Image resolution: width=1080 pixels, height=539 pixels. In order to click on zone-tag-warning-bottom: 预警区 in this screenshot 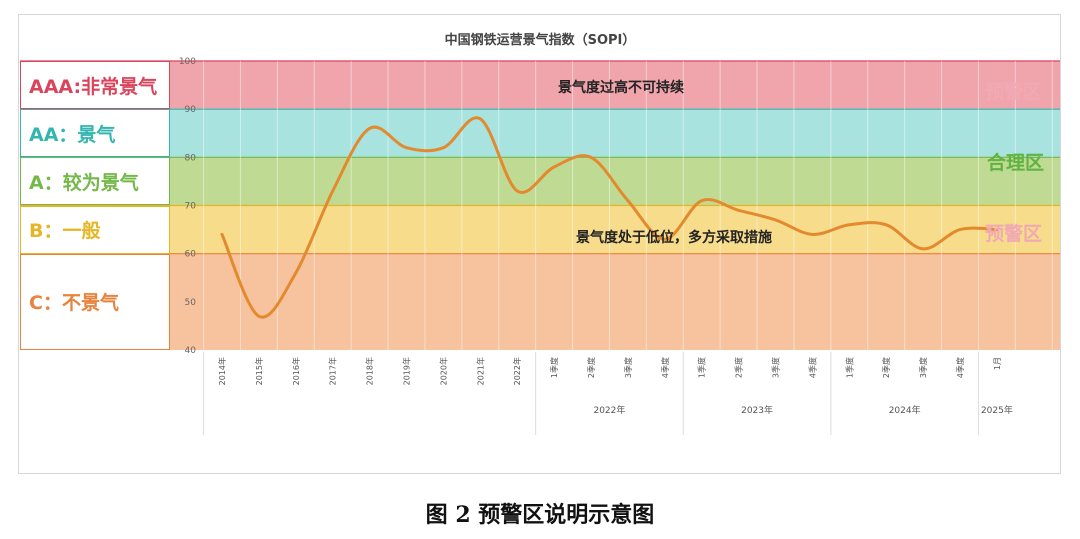, I will do `click(1014, 234)`.